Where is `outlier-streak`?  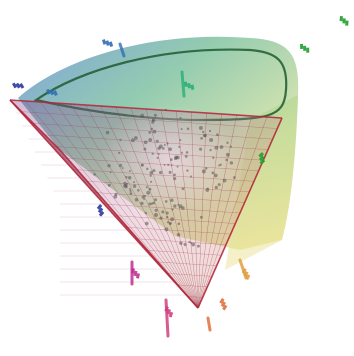 outlier-streak is located at coordinates (183, 84).